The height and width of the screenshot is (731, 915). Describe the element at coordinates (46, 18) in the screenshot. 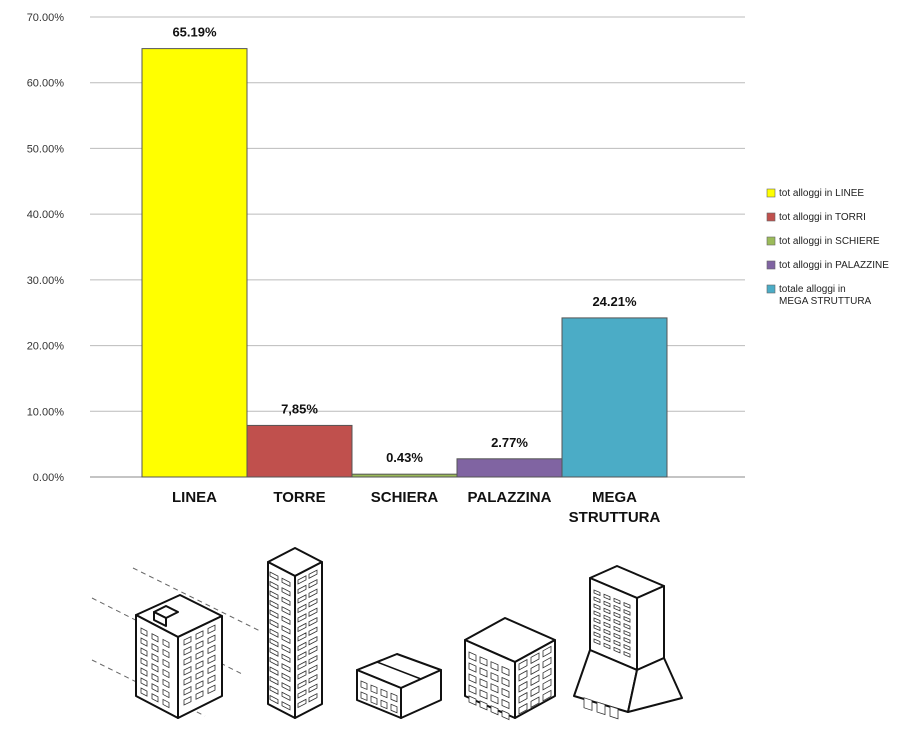

I see `y-tick-label: 70.00%` at that location.